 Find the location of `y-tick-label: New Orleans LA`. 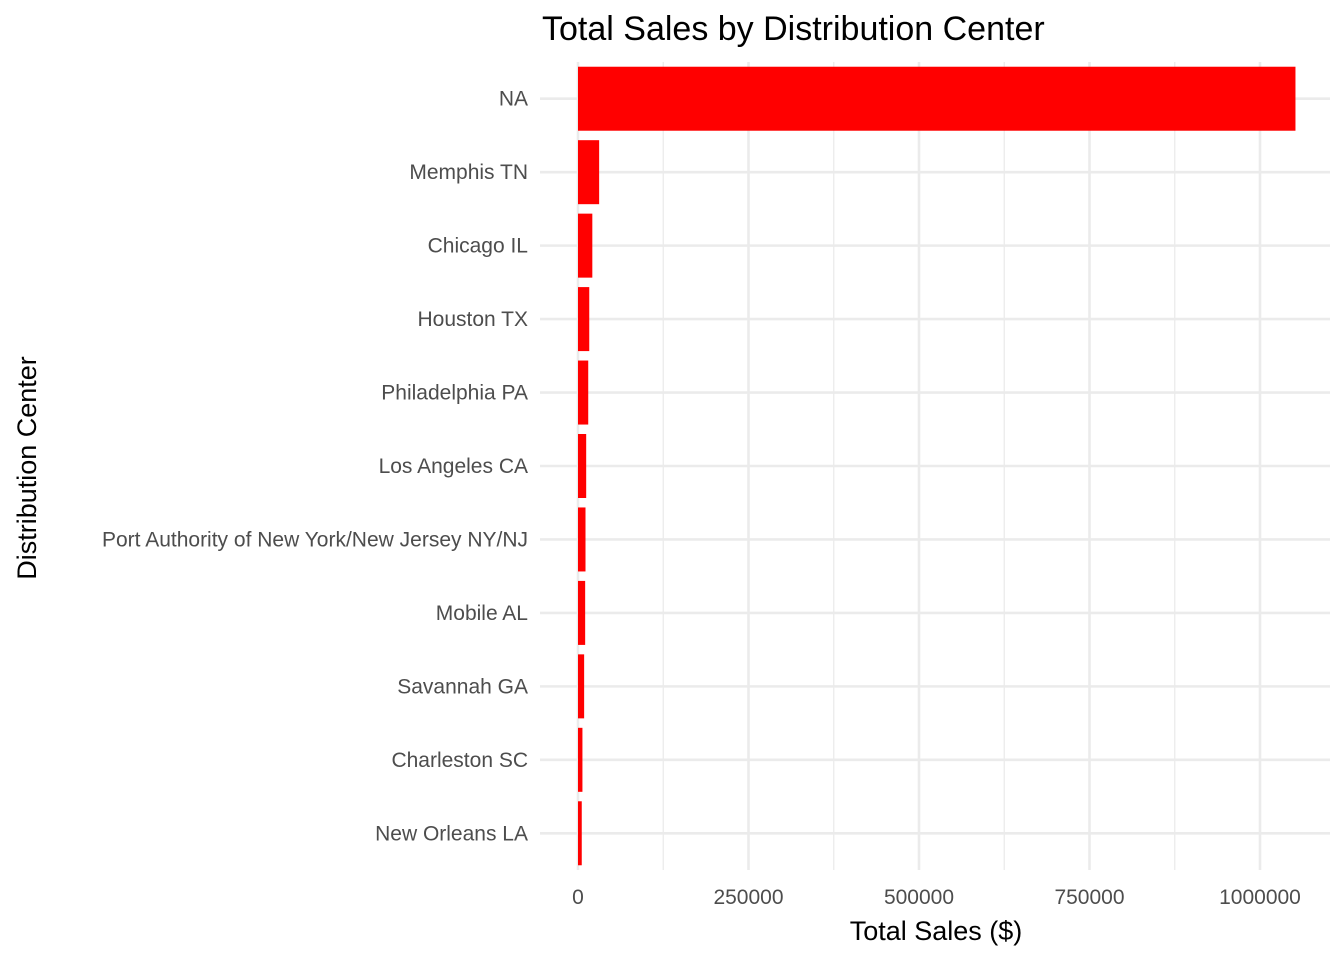

y-tick-label: New Orleans LA is located at coordinates (451, 833).